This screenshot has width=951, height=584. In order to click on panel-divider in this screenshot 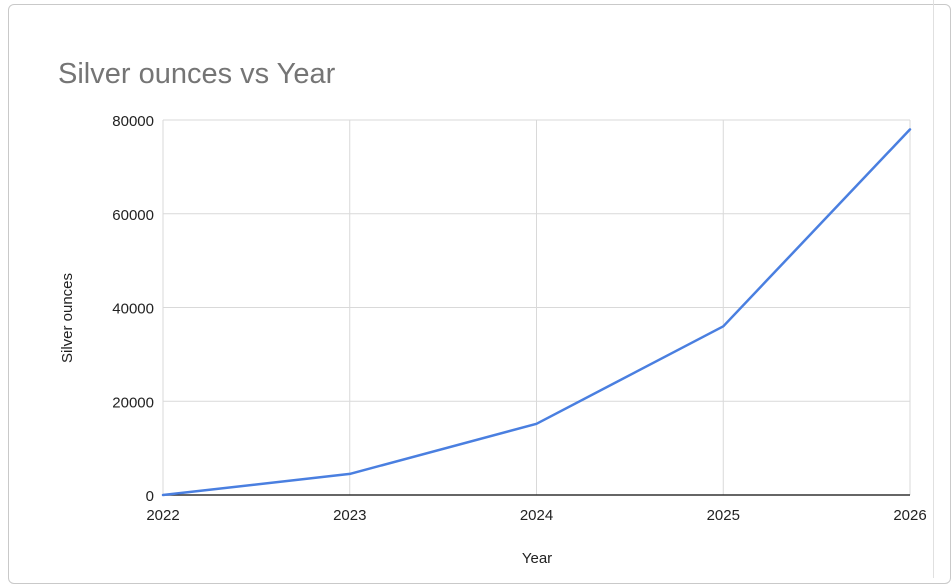, I will do `click(933, 289)`.